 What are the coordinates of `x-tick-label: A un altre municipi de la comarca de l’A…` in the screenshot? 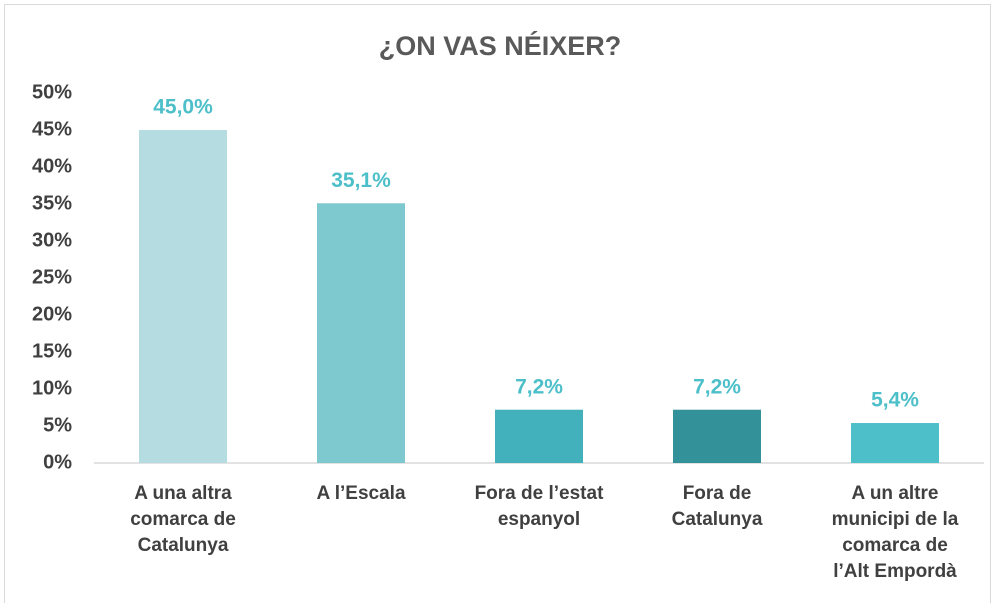 It's located at (895, 532).